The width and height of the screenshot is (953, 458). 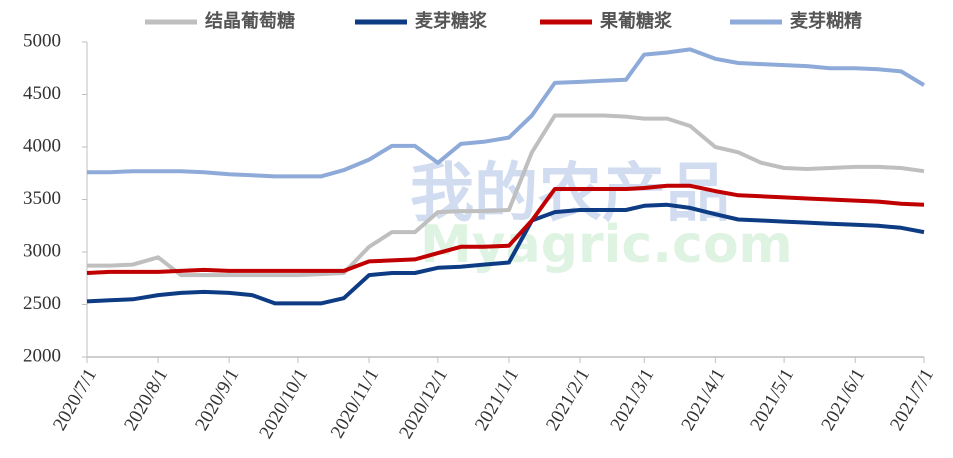 I want to click on watermark: 我的农产品 Myagric.com, so click(x=601, y=216).